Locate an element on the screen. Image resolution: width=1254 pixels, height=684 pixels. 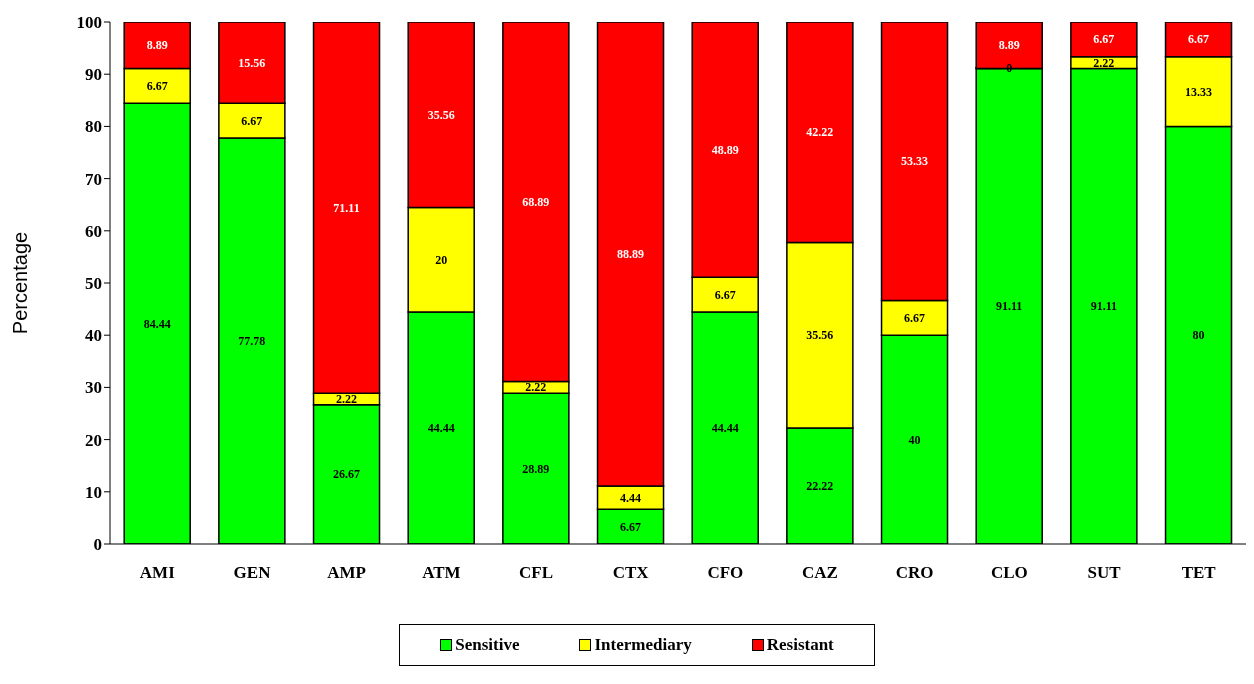
x-tick-label: CAZ is located at coordinates (820, 573).